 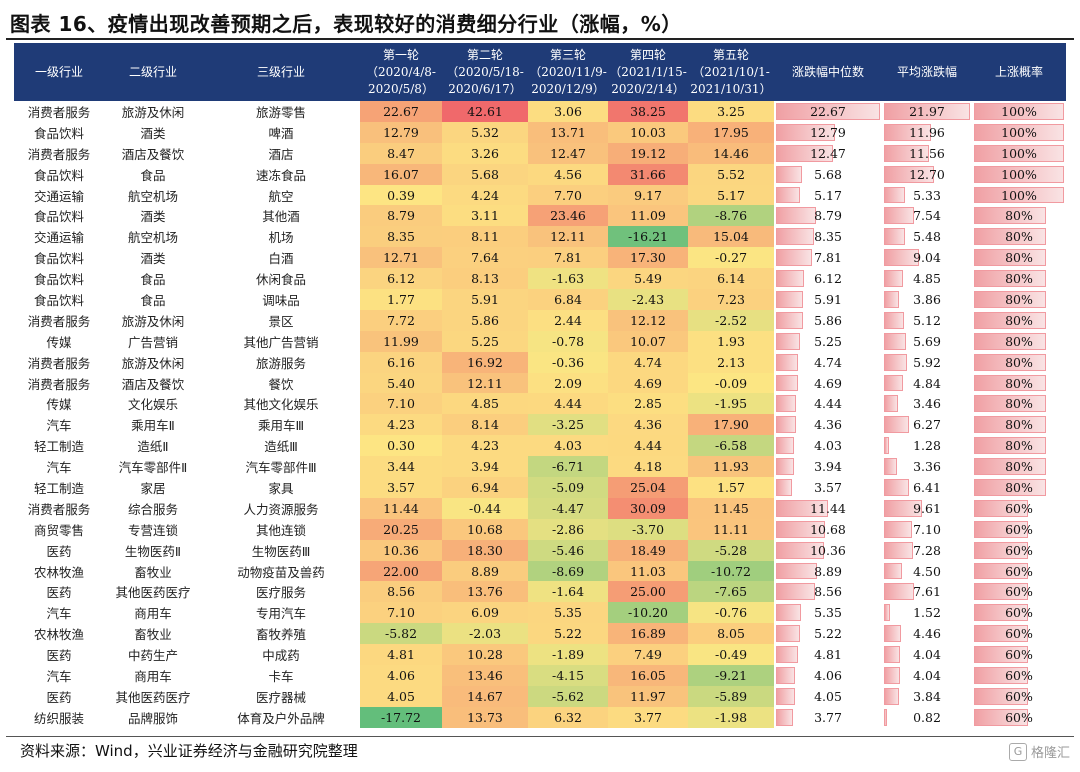 What do you see at coordinates (828, 111) in the screenshot?
I see `cell-median: 22.67` at bounding box center [828, 111].